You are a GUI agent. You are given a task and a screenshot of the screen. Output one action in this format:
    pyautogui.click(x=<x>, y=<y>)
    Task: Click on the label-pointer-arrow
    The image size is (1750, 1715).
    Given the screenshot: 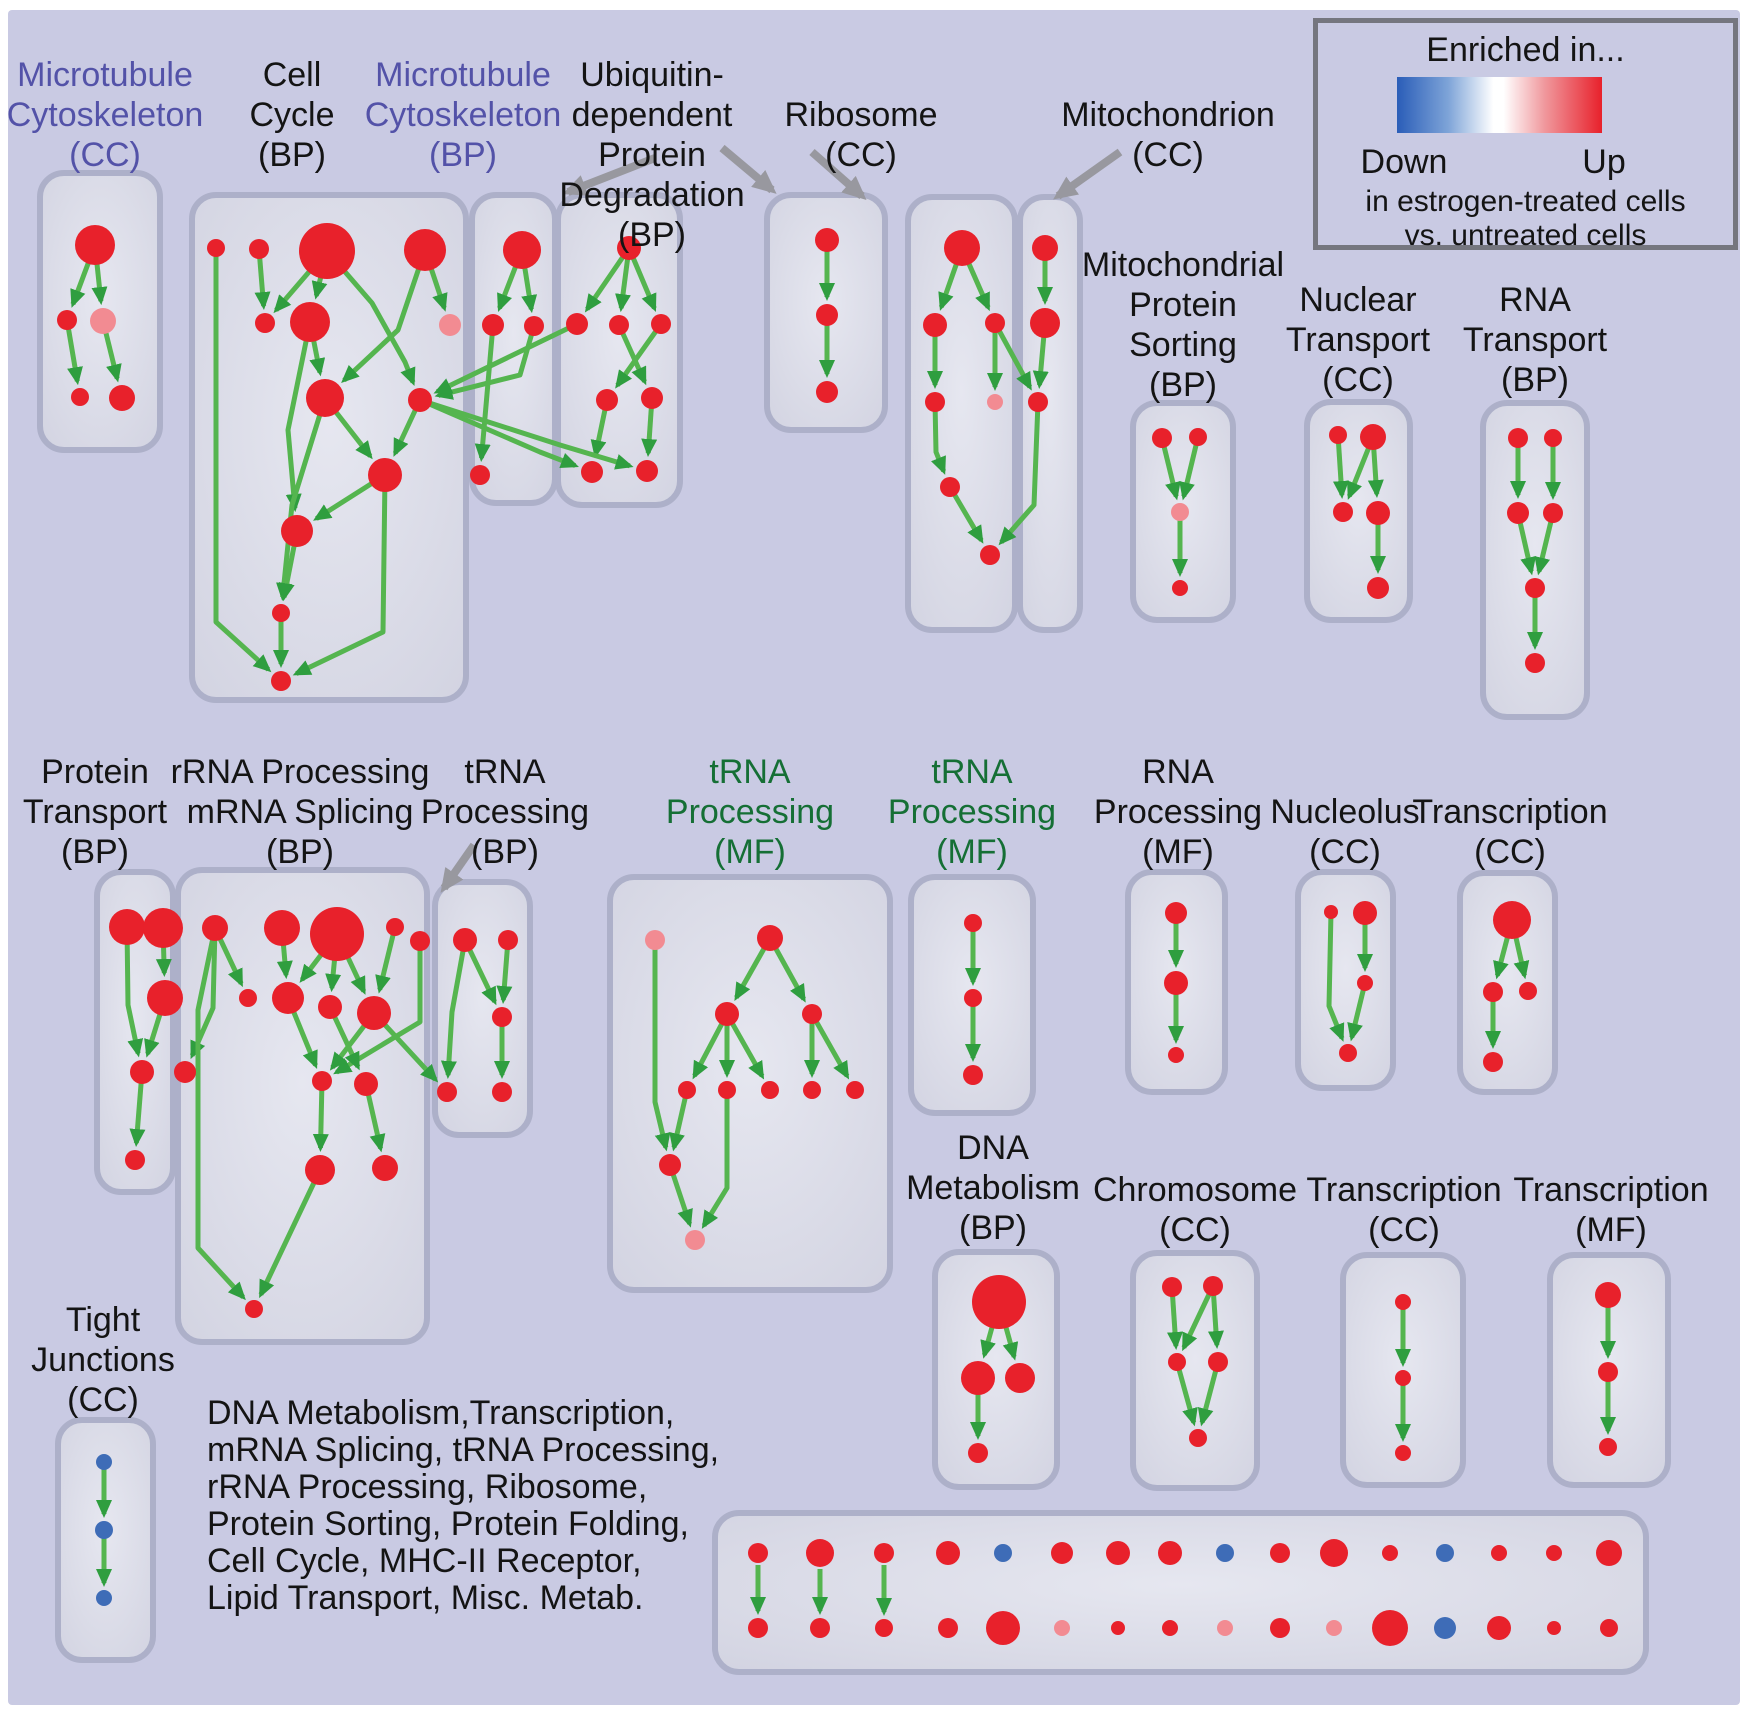 What is the action you would take?
    pyautogui.click(x=609, y=175)
    